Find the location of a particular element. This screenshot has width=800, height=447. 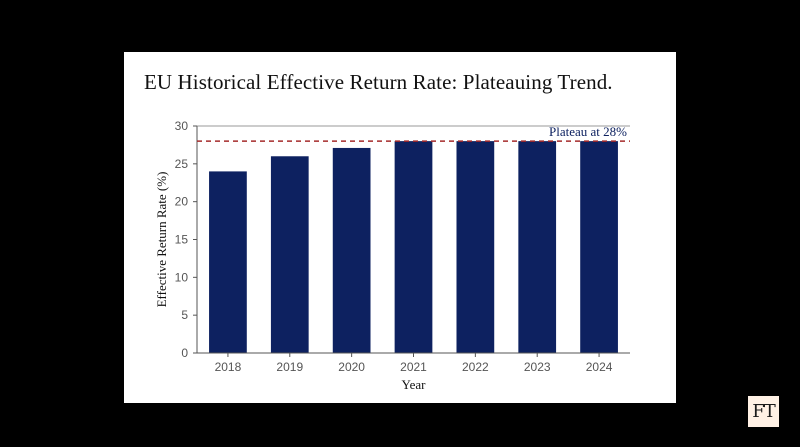

y-tick-label: 30 is located at coordinates (182, 126).